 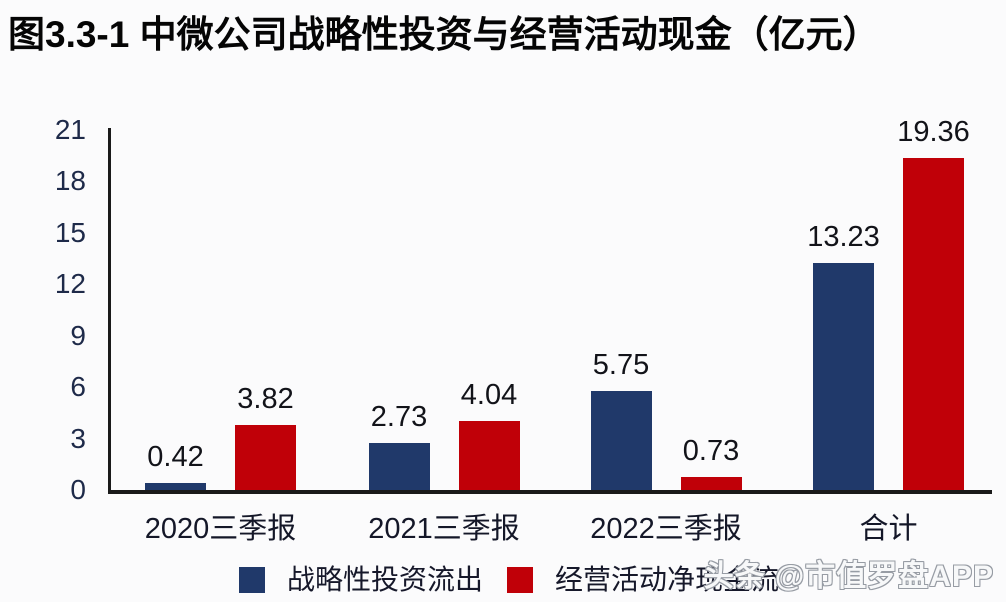 What do you see at coordinates (843, 376) in the screenshot?
I see `bar-s1-c4` at bounding box center [843, 376].